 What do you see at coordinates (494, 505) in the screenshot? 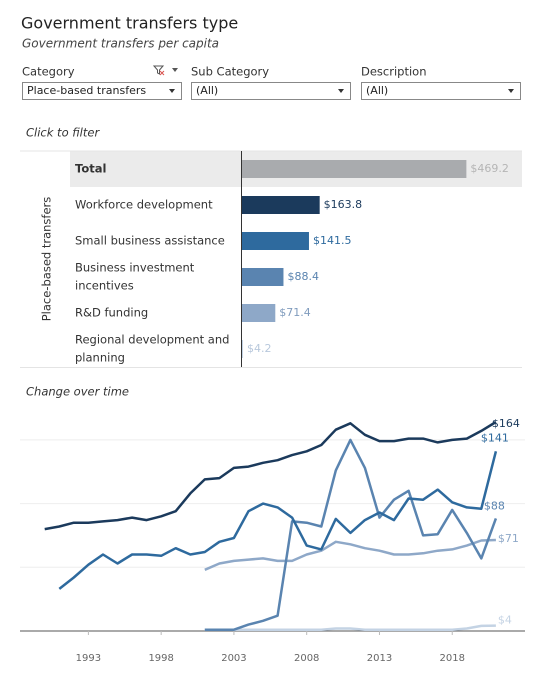
I see `end-label: $88` at bounding box center [494, 505].